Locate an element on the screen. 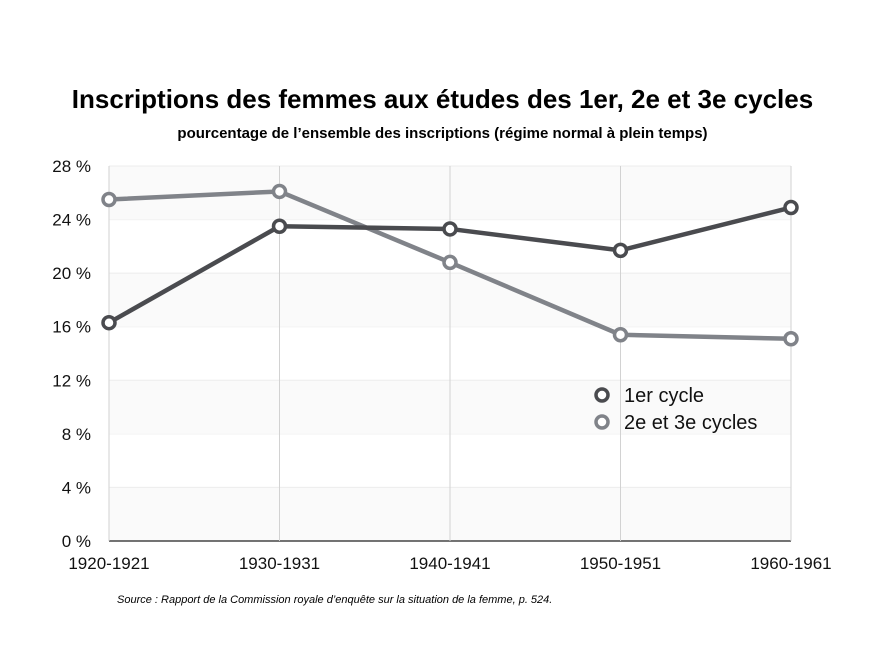  x-tick-label: 1930-1931 is located at coordinates (279, 563).